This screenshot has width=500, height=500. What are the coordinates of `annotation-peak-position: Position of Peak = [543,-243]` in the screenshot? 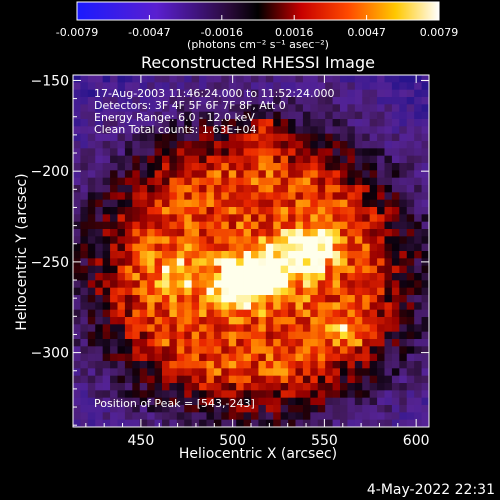 It's located at (174, 403).